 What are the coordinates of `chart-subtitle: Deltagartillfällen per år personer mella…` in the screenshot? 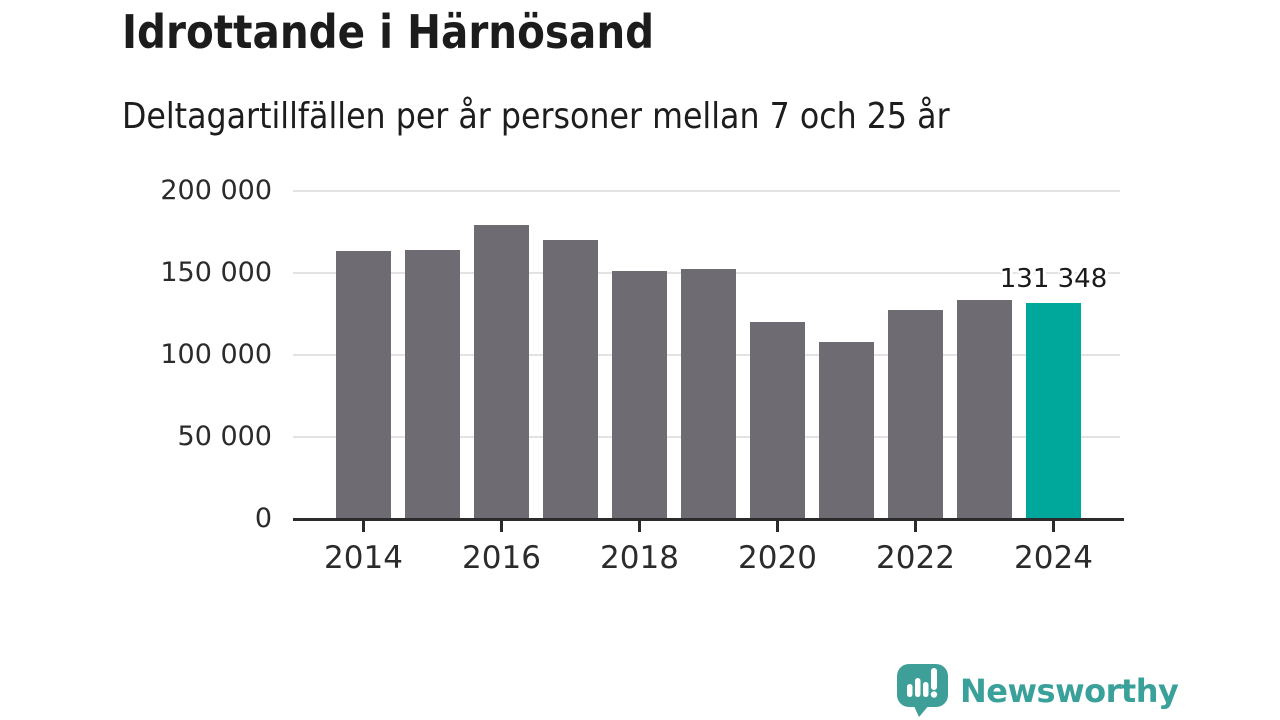 It's located at (536, 116).